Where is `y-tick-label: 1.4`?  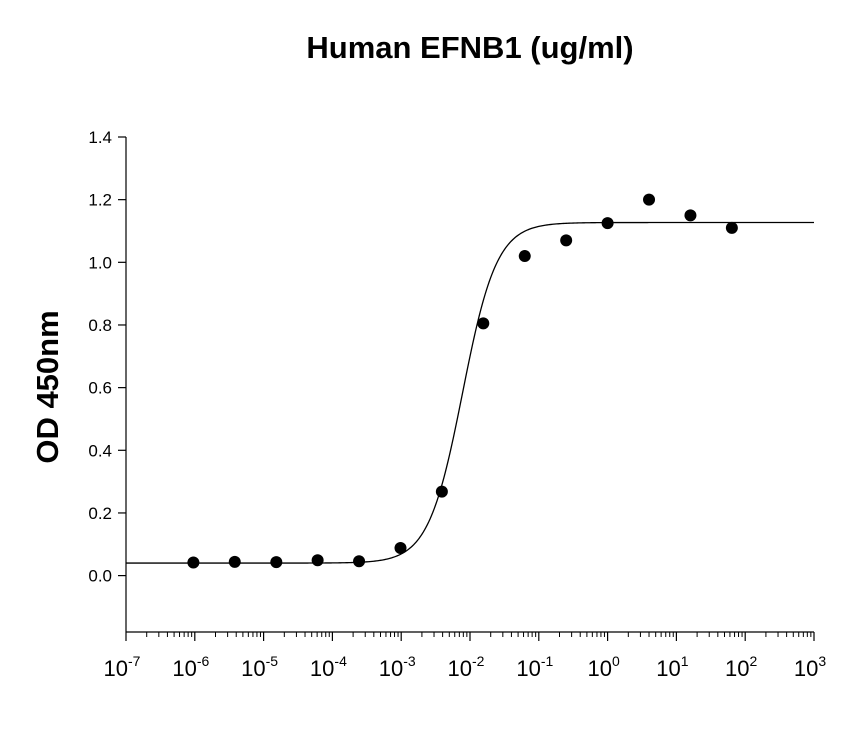
y-tick-label: 1.4 is located at coordinates (100, 137).